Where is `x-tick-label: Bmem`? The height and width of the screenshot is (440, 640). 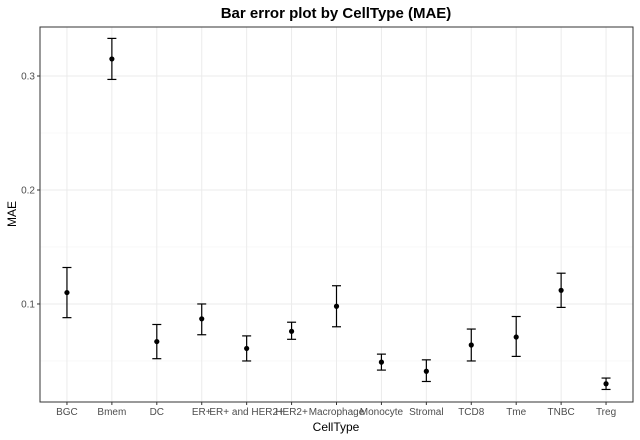
x-tick-label: Bmem is located at coordinates (111, 412).